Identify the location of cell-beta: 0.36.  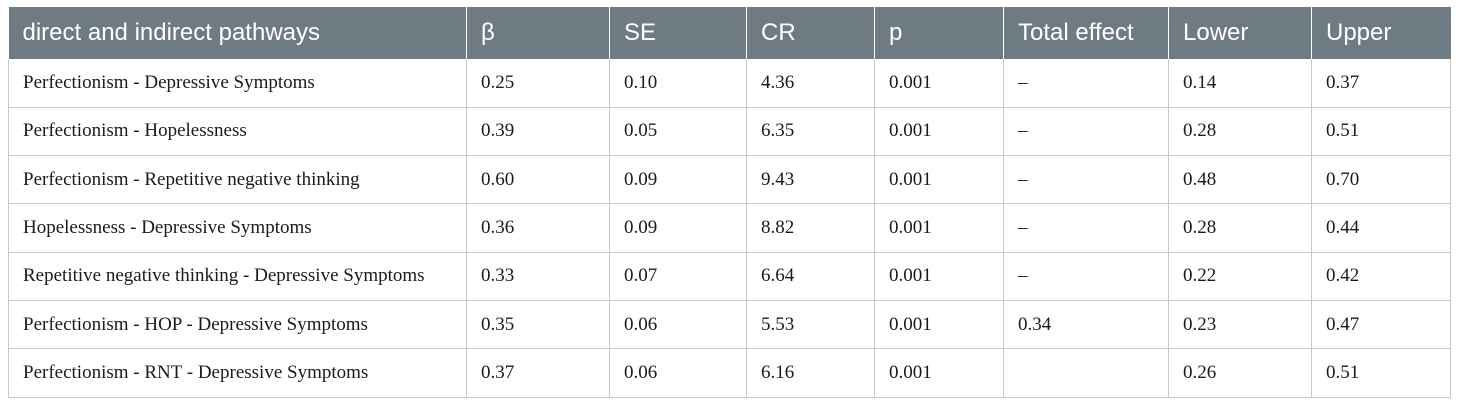
(538, 228).